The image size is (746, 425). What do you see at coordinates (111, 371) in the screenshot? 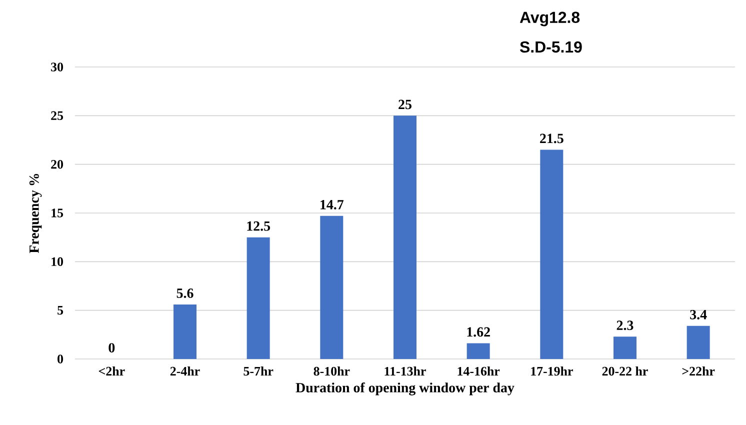
I see `x-tick-label: <2hr` at bounding box center [111, 371].